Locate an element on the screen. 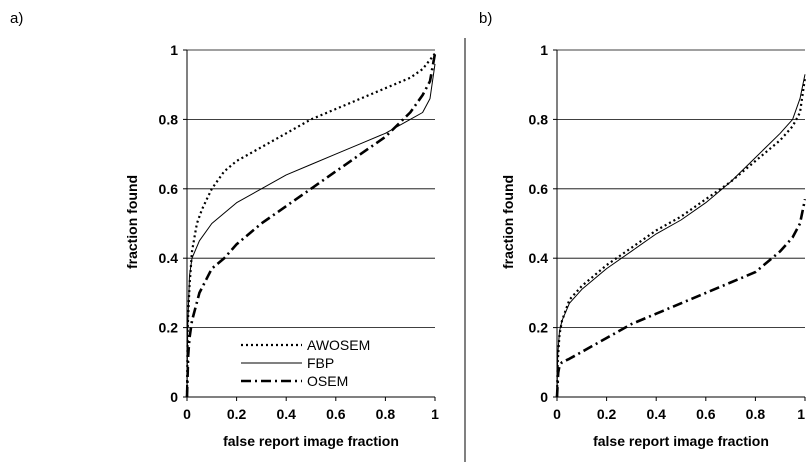 This screenshot has height=465, width=806. legend-label-osem: OSEM is located at coordinates (327, 381).